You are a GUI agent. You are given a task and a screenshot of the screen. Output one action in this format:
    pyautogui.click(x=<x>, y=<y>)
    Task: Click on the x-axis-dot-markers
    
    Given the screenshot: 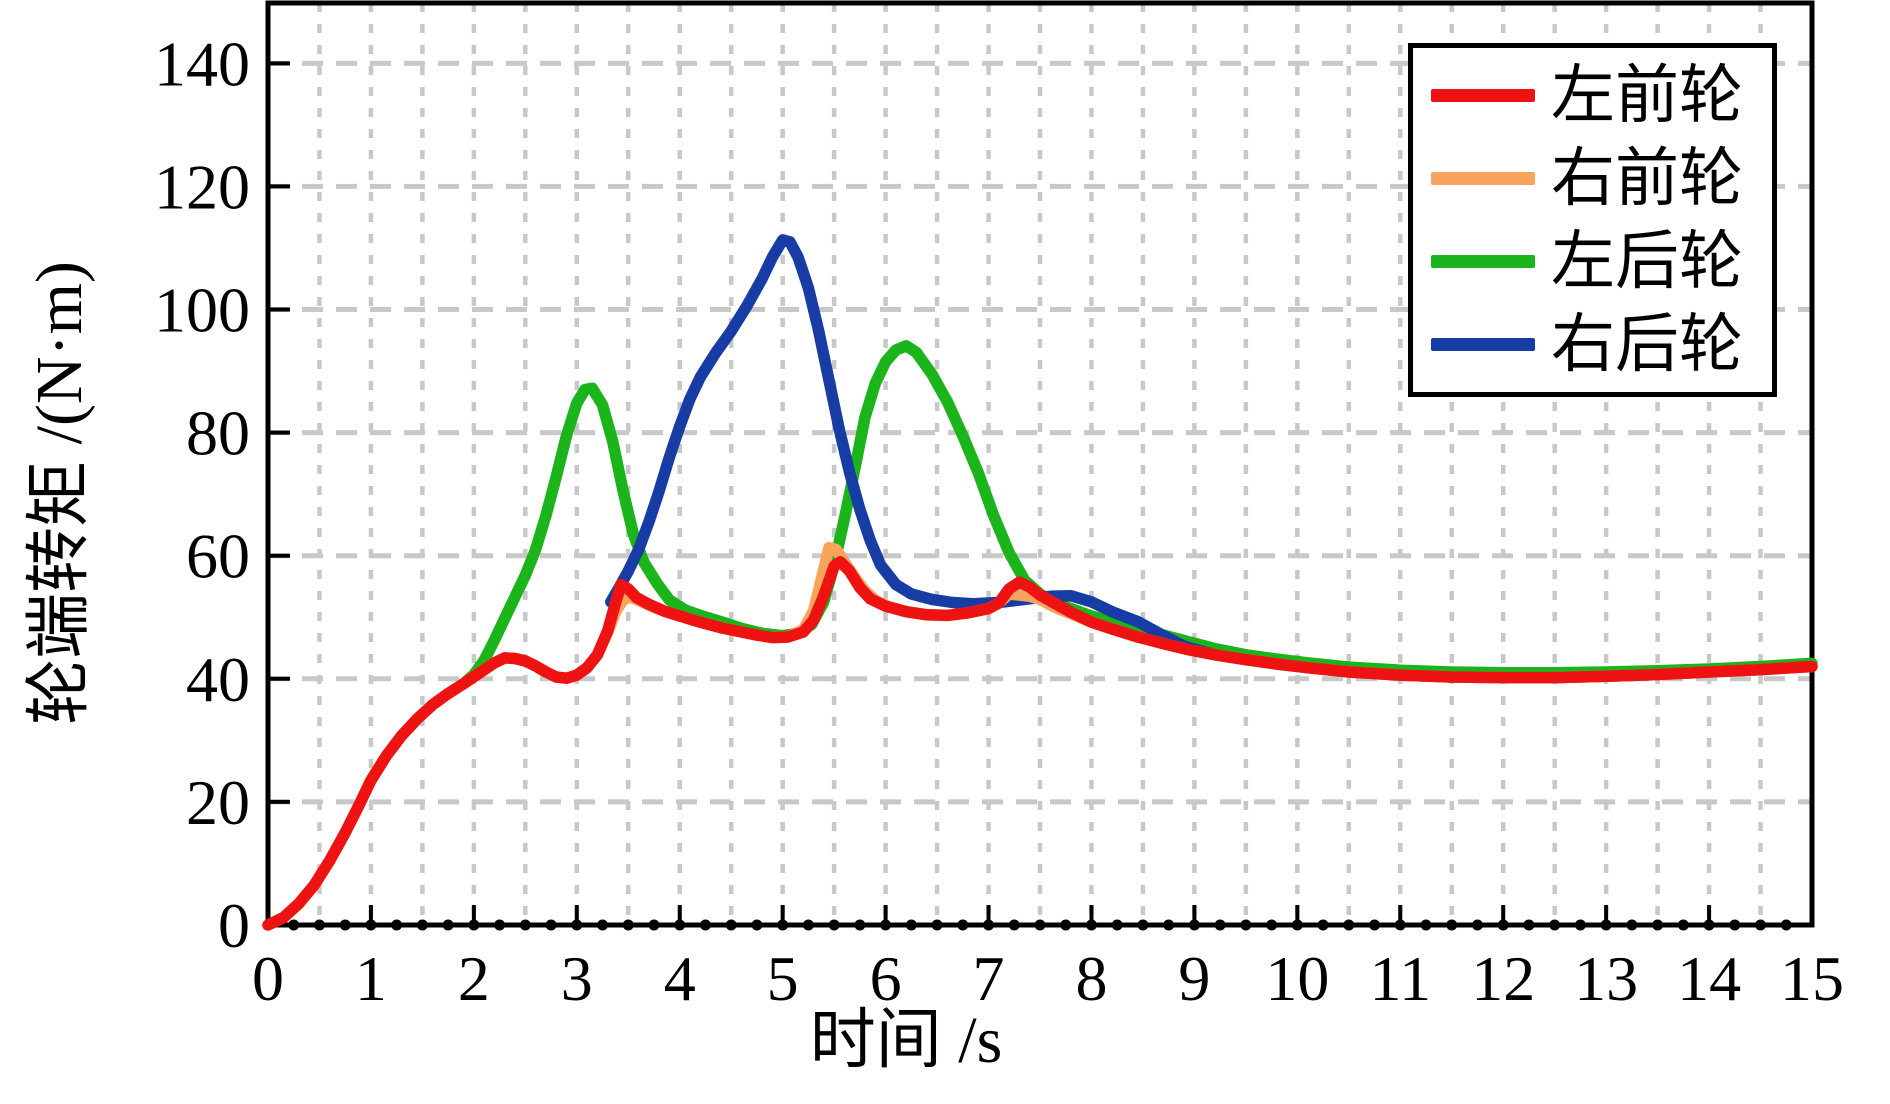 What is the action you would take?
    pyautogui.click(x=1040, y=925)
    